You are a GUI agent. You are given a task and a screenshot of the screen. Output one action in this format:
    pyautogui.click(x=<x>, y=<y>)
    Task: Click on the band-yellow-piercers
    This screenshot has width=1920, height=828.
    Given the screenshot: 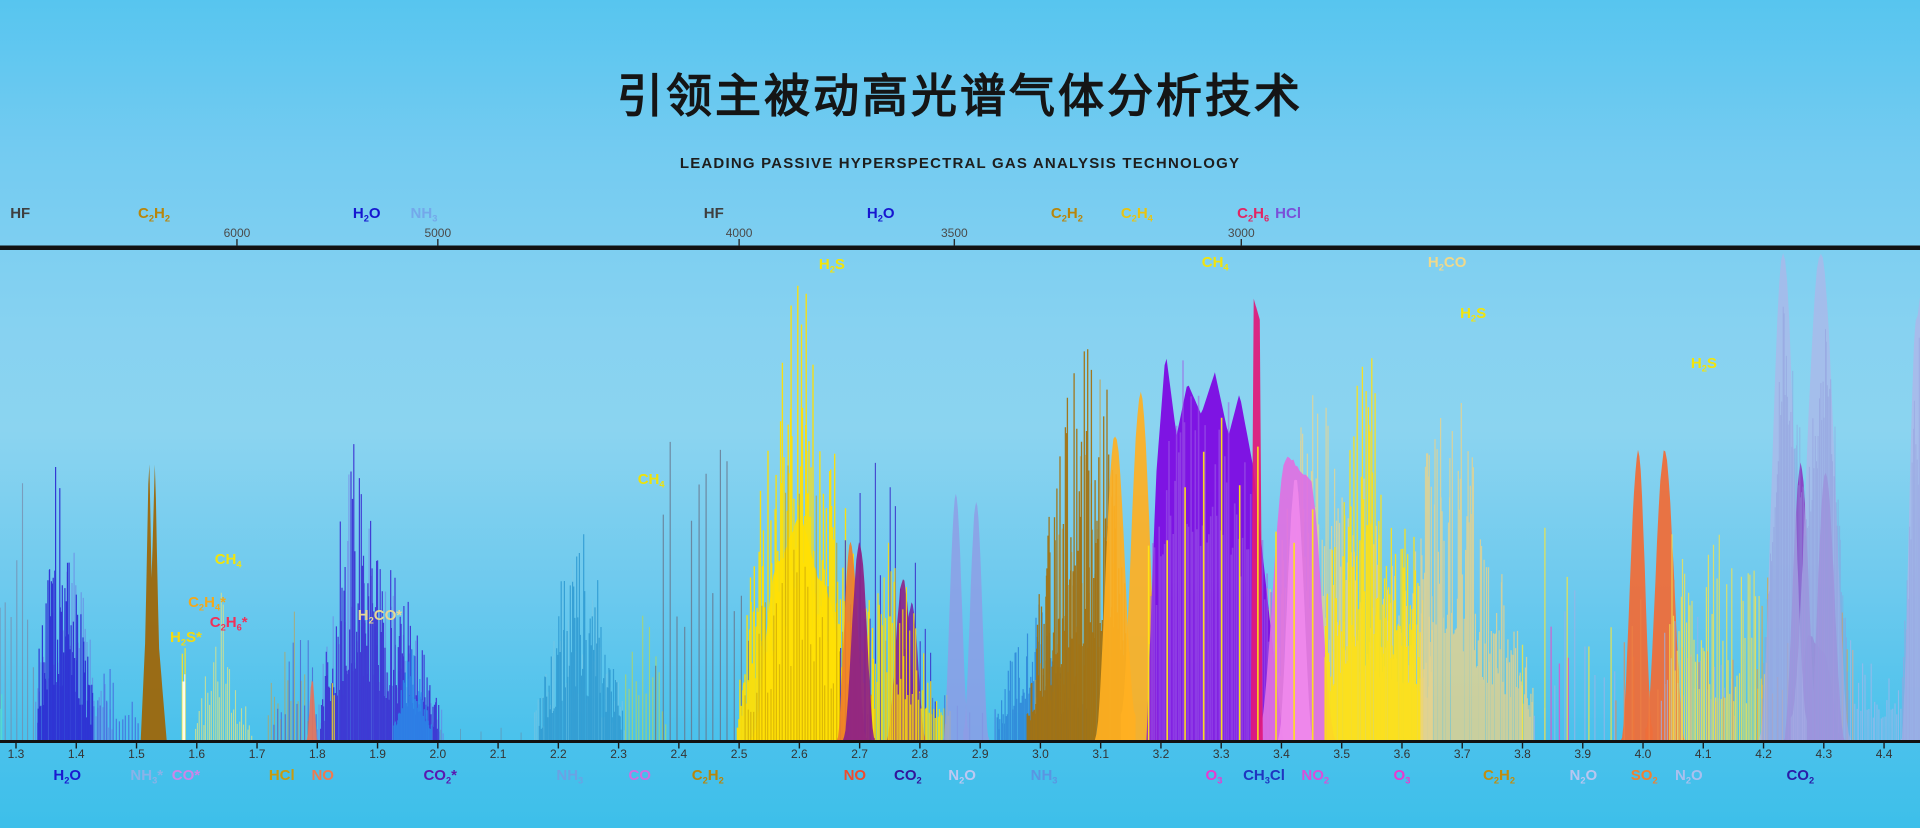 What is the action you would take?
    pyautogui.click(x=1230, y=579)
    